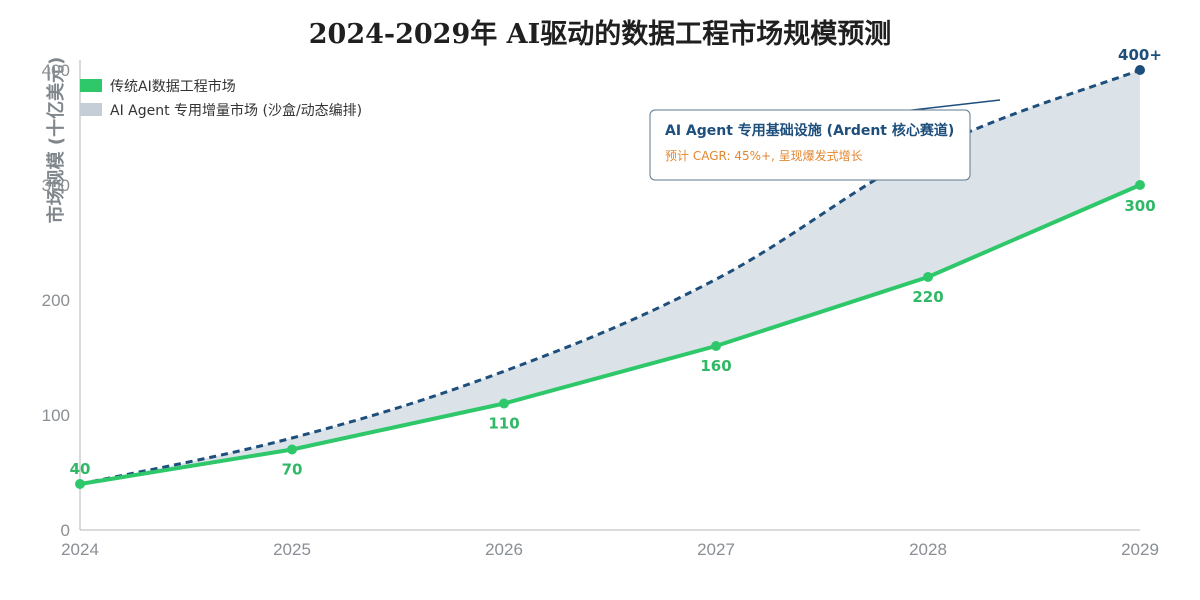 This screenshot has height=600, width=1200. Describe the element at coordinates (80, 549) in the screenshot. I see `x-tick-label: 2024` at that location.